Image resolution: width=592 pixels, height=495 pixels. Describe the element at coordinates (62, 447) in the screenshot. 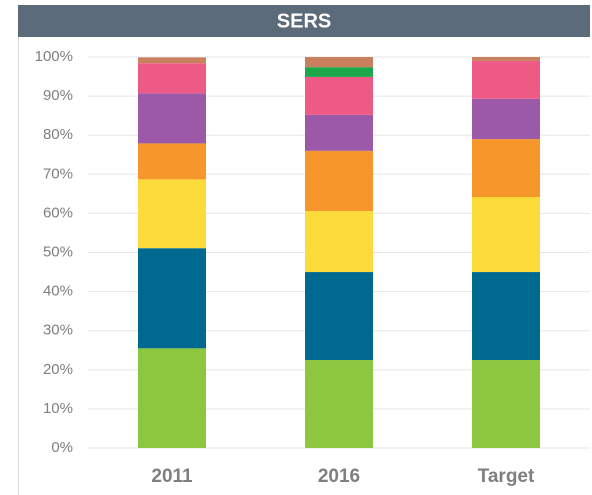

I see `y-tick-label: 0%` at that location.